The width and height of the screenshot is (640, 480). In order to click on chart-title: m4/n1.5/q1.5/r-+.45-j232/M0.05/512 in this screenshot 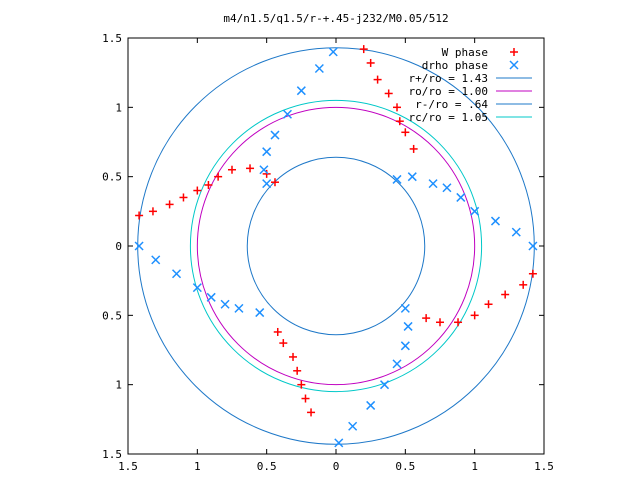, I will do `click(335, 18)`.